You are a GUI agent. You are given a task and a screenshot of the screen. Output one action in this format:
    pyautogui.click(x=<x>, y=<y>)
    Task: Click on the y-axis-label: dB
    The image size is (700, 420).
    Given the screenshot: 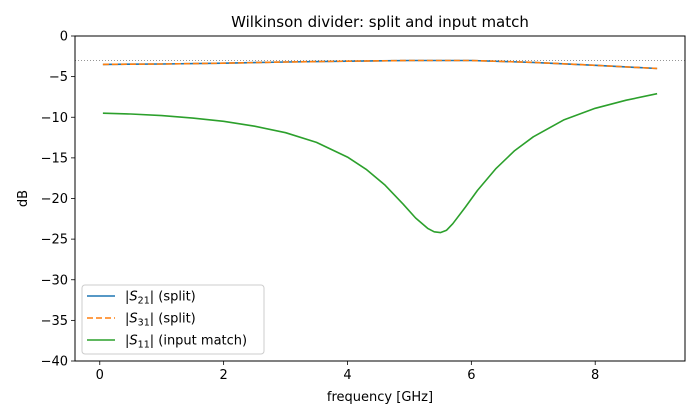 What is the action you would take?
    pyautogui.click(x=23, y=198)
    